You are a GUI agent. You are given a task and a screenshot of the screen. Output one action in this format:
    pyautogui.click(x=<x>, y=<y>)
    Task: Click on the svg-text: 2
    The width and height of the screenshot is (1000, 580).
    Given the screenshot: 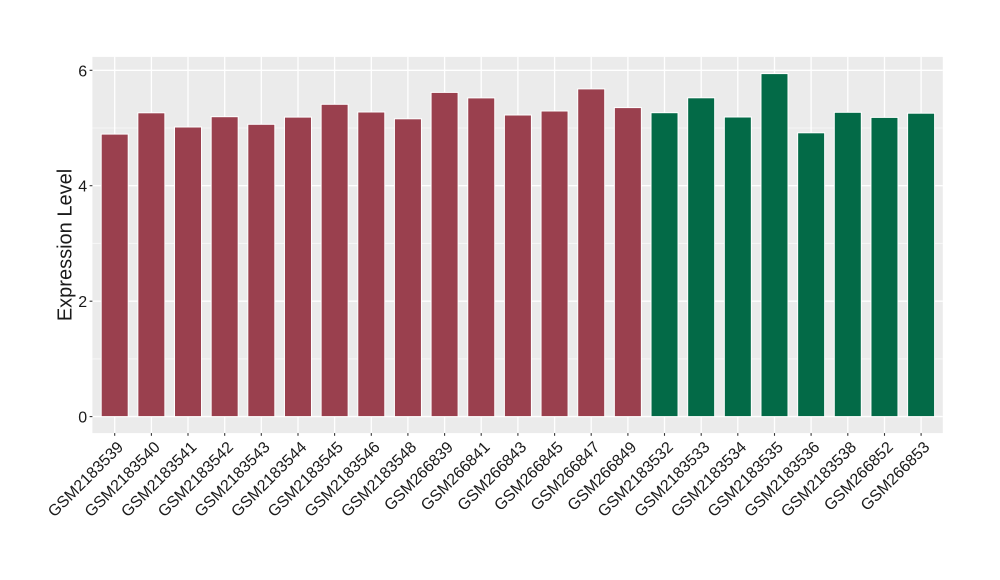 What is the action you would take?
    pyautogui.click(x=82, y=302)
    